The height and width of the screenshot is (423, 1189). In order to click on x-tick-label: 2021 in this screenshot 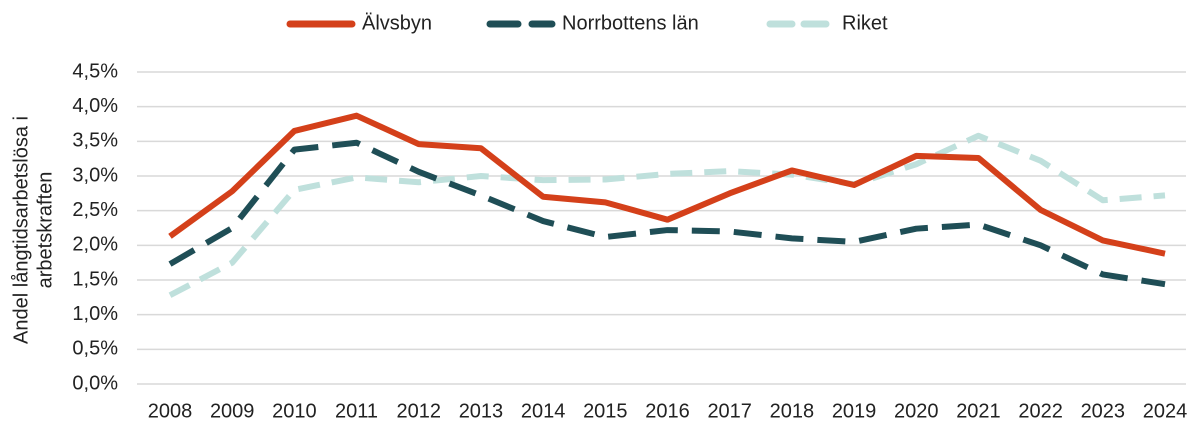, I will do `click(978, 411)`.